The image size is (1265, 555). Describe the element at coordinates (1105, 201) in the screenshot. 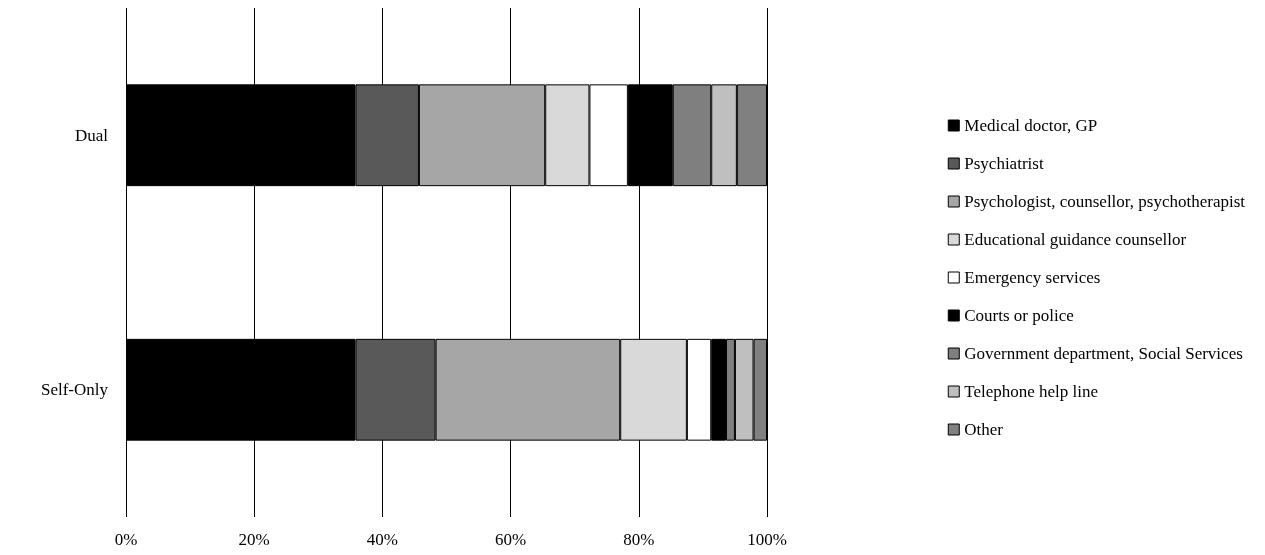

I see `legend-label: Psychologist, counsellor, psychotherapist` at that location.